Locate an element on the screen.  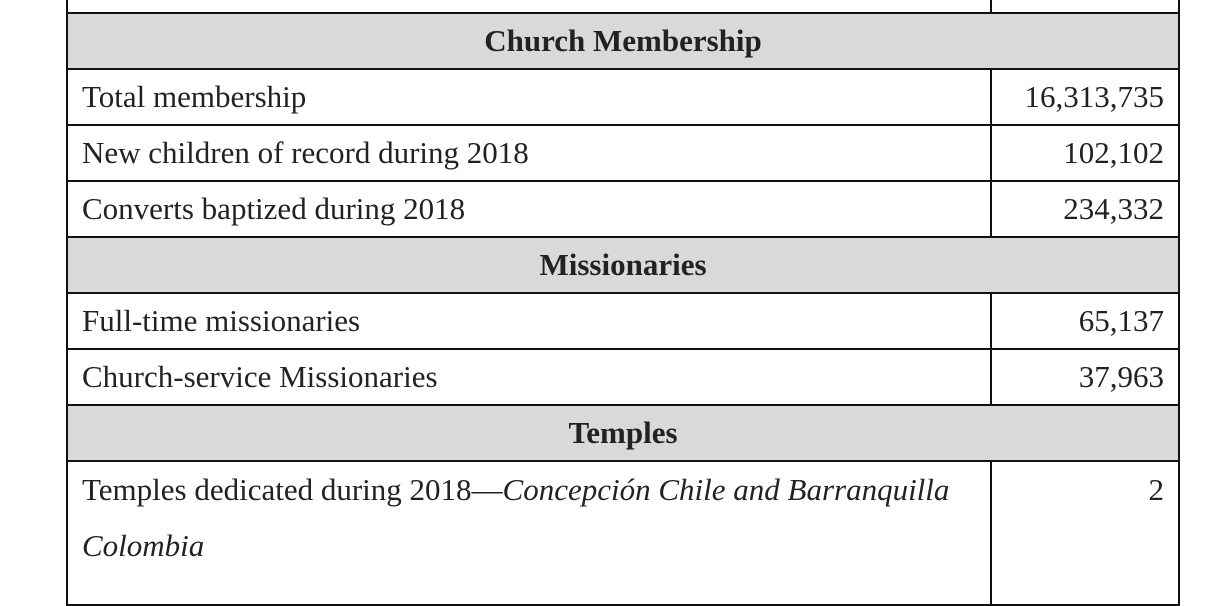
table-row: Converts baptized during 2018 234,332 is located at coordinates (623, 209).